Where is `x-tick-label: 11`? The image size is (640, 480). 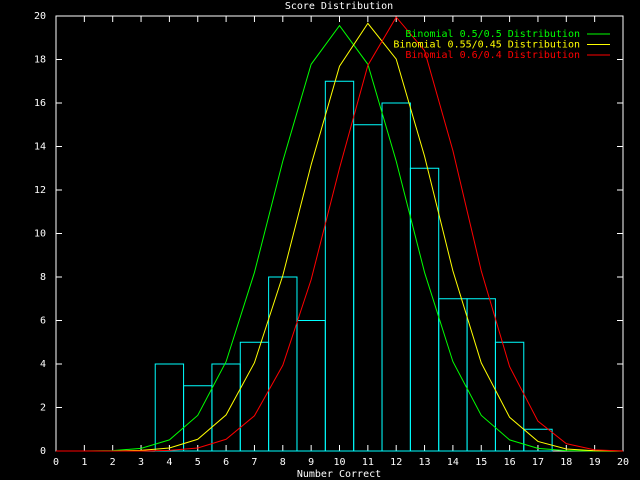 x-tick-label: 11 is located at coordinates (368, 462).